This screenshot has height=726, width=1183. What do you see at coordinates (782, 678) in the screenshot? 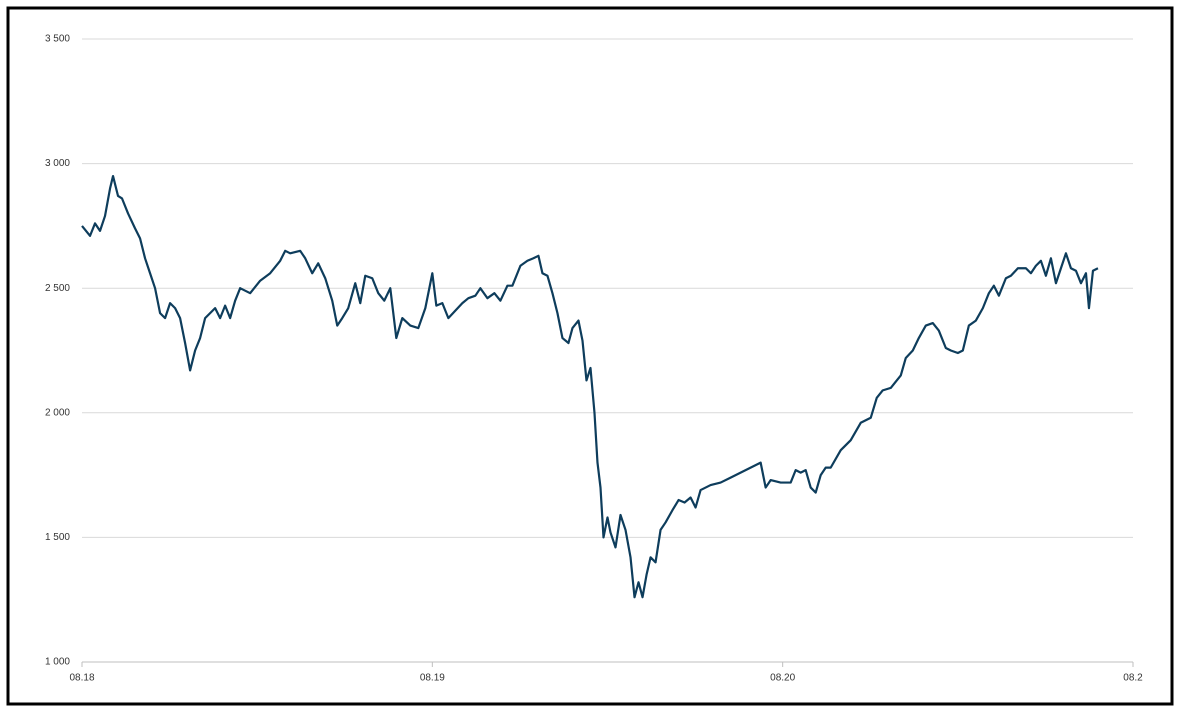
I see `x-tick-label: 08.20` at bounding box center [782, 678].